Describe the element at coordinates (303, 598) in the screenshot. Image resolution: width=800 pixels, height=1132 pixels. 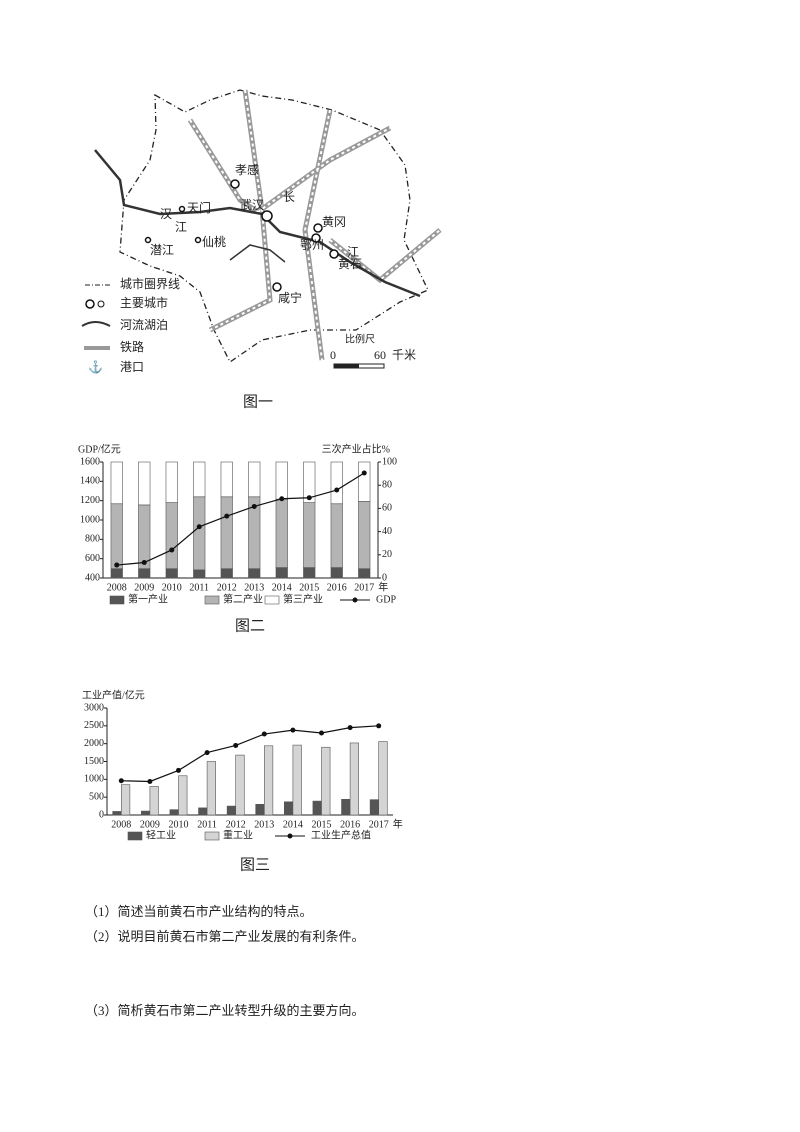
I see `legend-label: 第三产业` at that location.